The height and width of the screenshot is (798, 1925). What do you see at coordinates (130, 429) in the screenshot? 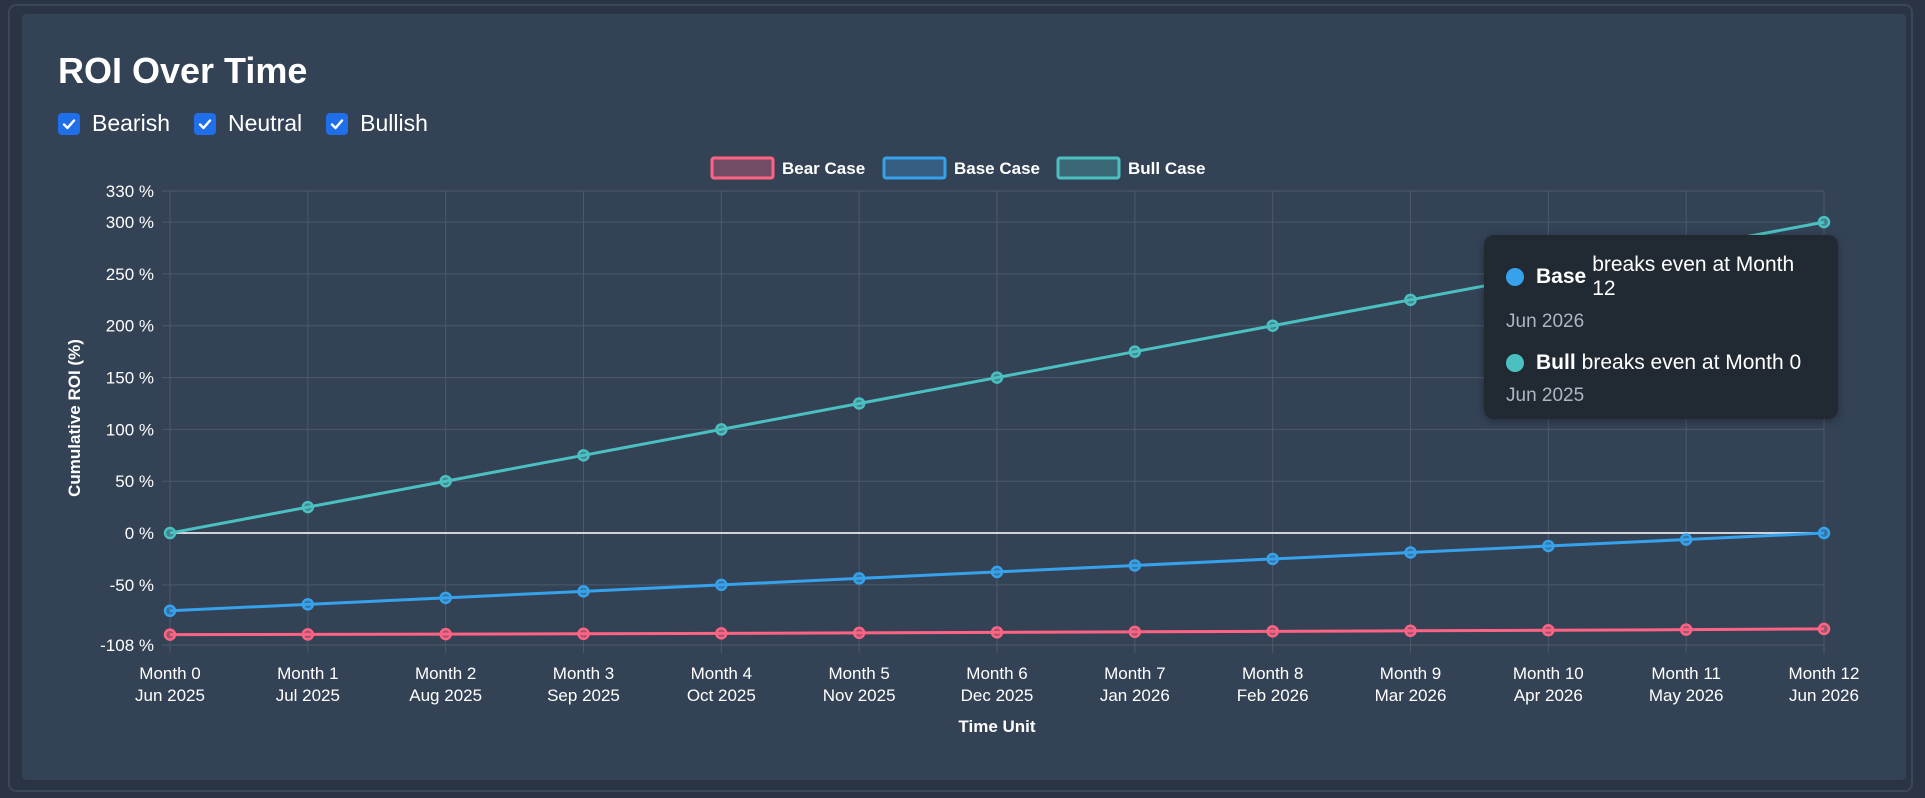
I see `y-tick-label: 100 %` at bounding box center [130, 429].